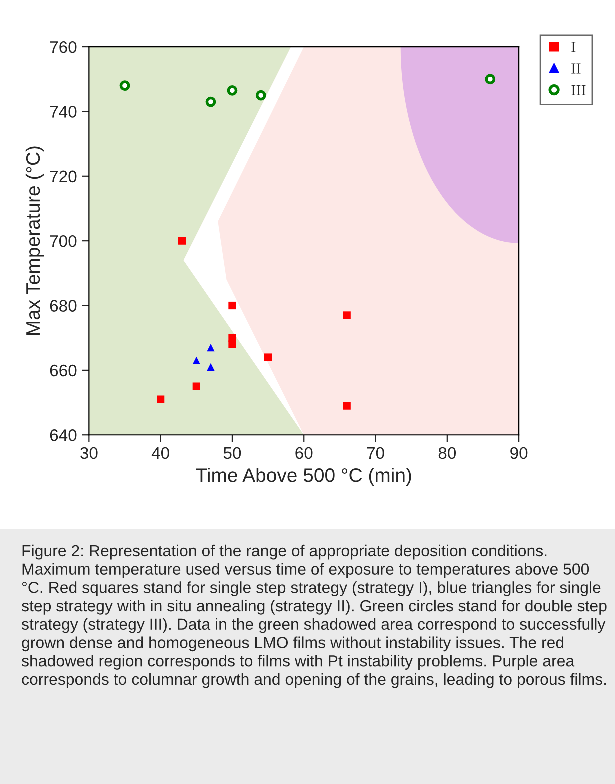 The image size is (615, 784). I want to click on x-tick-label: 70, so click(375, 453).